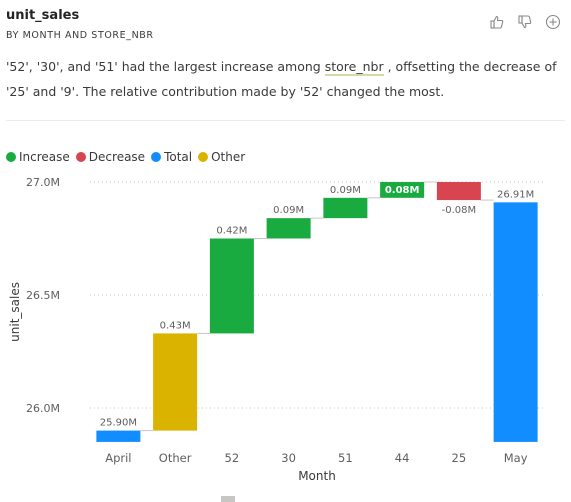 The image size is (571, 502). I want to click on legend-label-total: Total, so click(178, 157).